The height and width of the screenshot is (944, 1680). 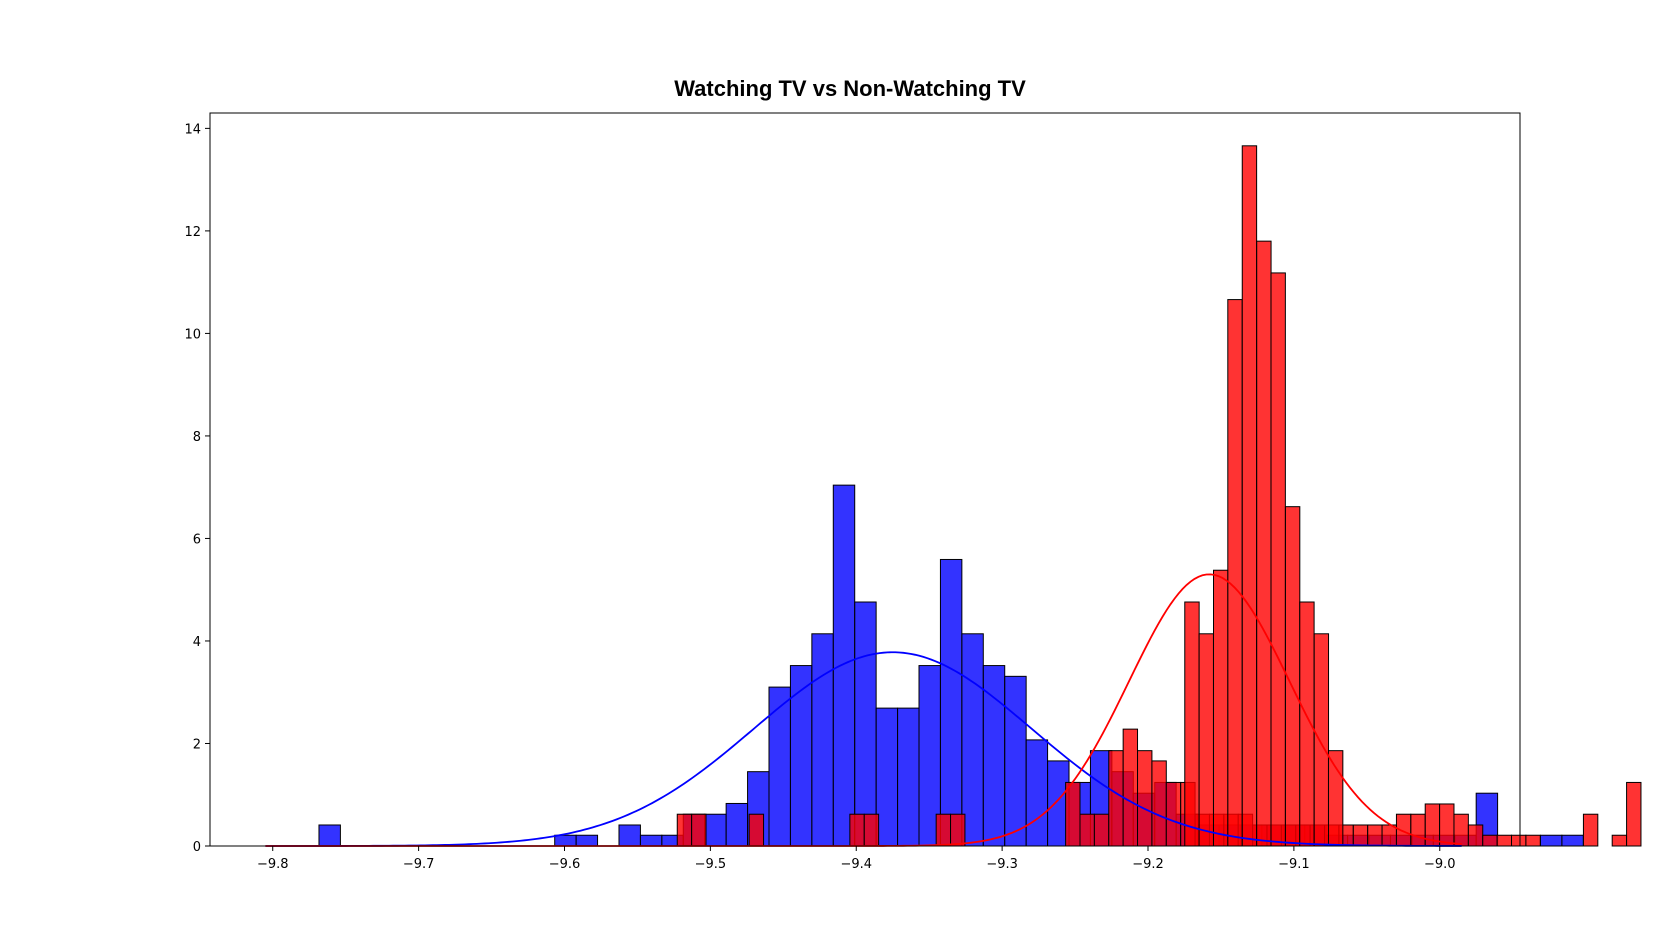 I want to click on y-tick-label: 14, so click(x=192, y=129).